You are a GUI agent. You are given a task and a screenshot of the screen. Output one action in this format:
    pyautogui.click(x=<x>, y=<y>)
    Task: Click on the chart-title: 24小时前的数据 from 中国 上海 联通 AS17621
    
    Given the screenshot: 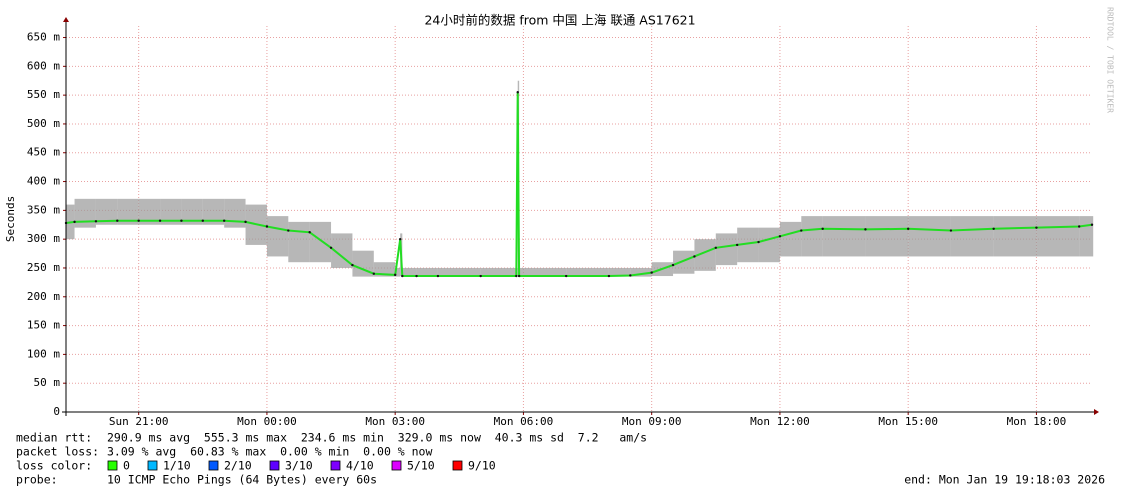 What is the action you would take?
    pyautogui.click(x=559, y=20)
    